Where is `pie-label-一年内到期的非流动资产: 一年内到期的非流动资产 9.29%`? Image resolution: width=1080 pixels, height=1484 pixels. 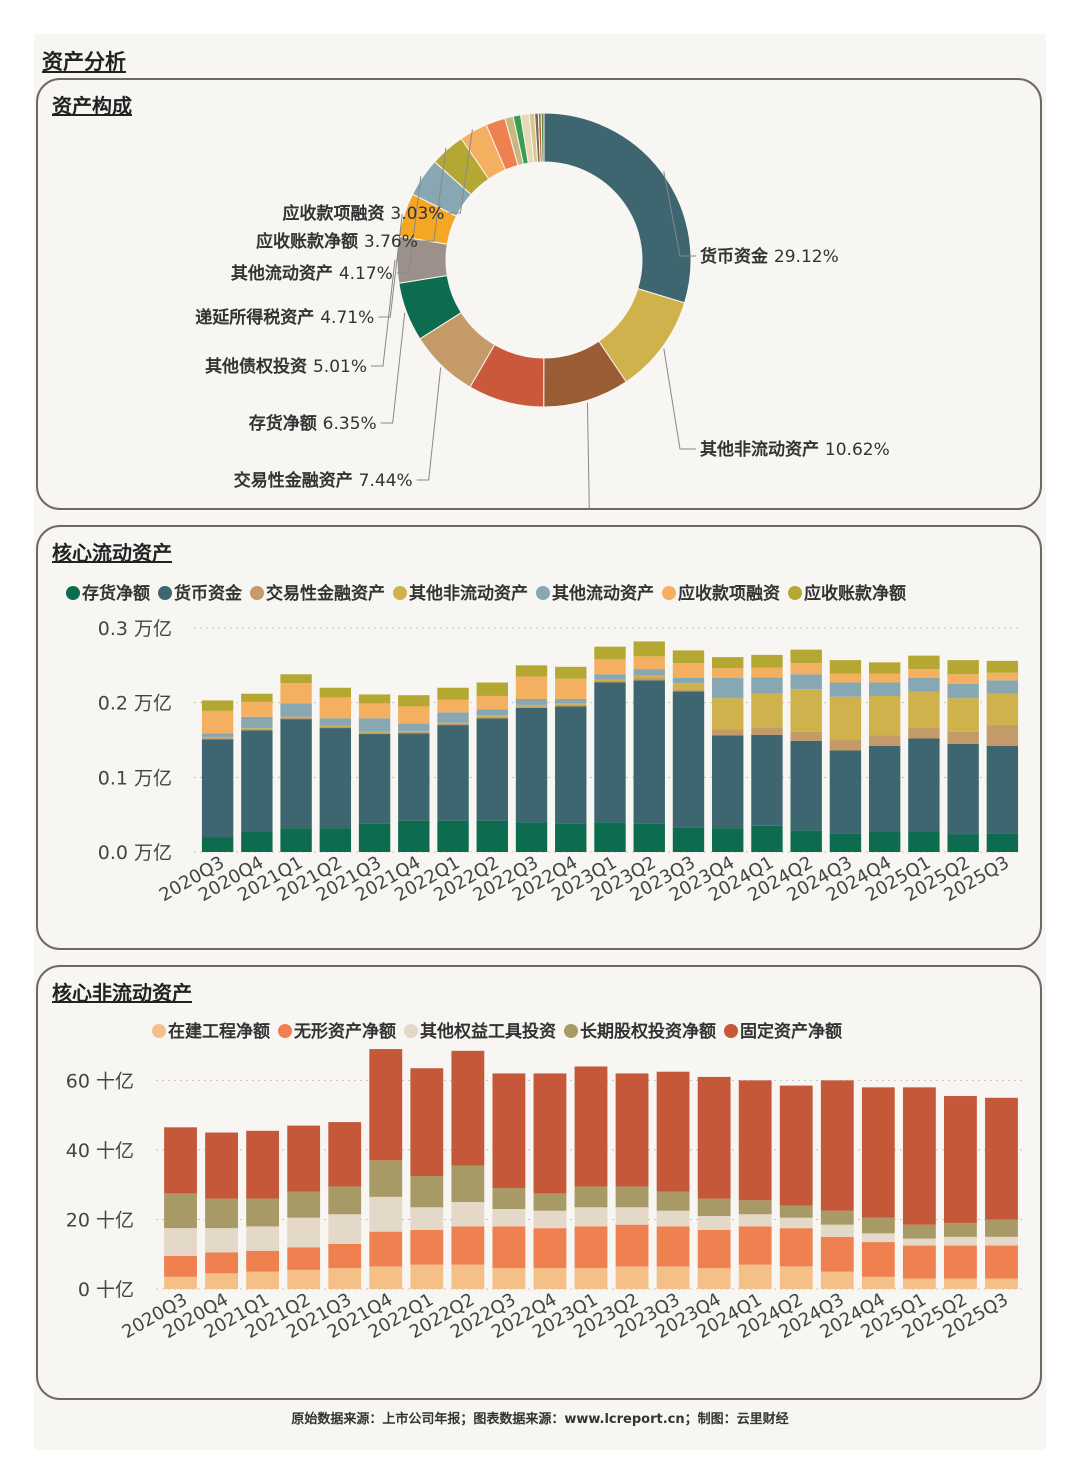 pie-label-一年内到期的非流动资产: 一年内到期的非流动资产 9.29% is located at coordinates (588, 455).